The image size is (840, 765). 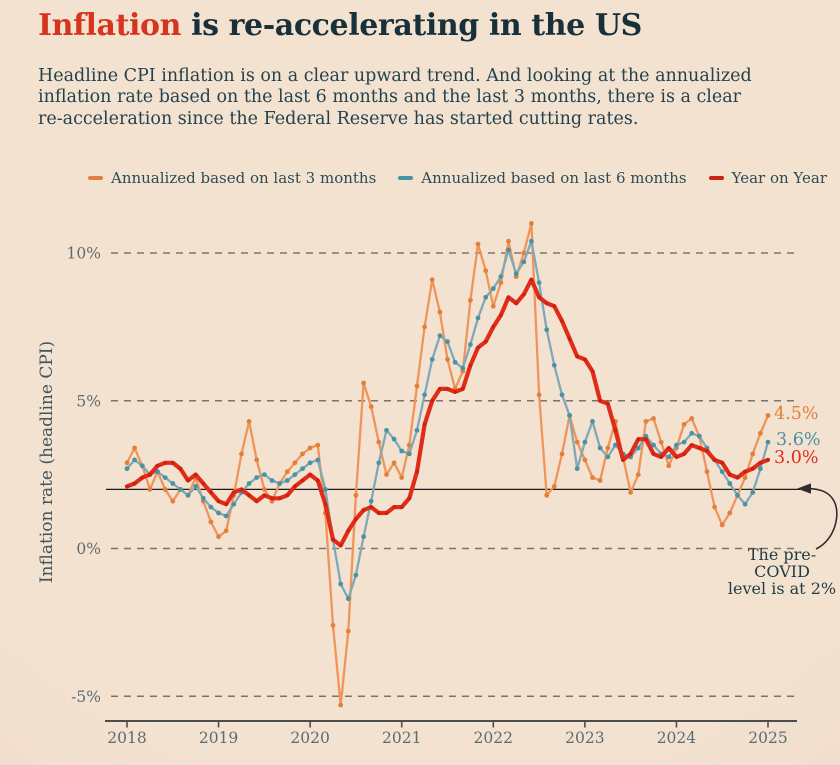 What do you see at coordinates (95, 178) in the screenshot?
I see `legend-marker-orange-icon` at bounding box center [95, 178].